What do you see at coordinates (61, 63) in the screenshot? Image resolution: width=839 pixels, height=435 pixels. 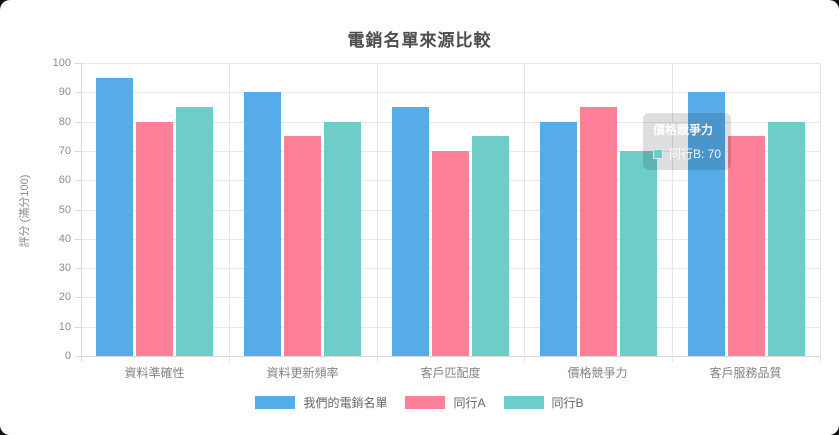 I see `y-tick-label: 100` at bounding box center [61, 63].